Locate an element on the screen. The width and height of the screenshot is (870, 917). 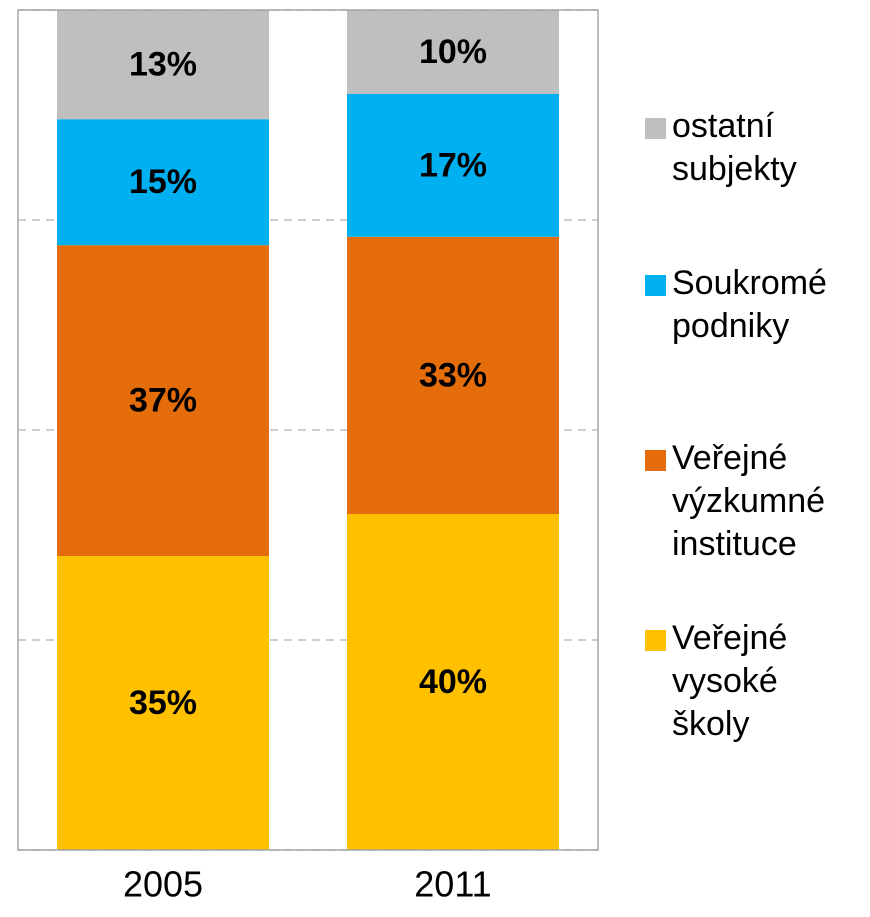
data-label: 37% is located at coordinates (163, 401).